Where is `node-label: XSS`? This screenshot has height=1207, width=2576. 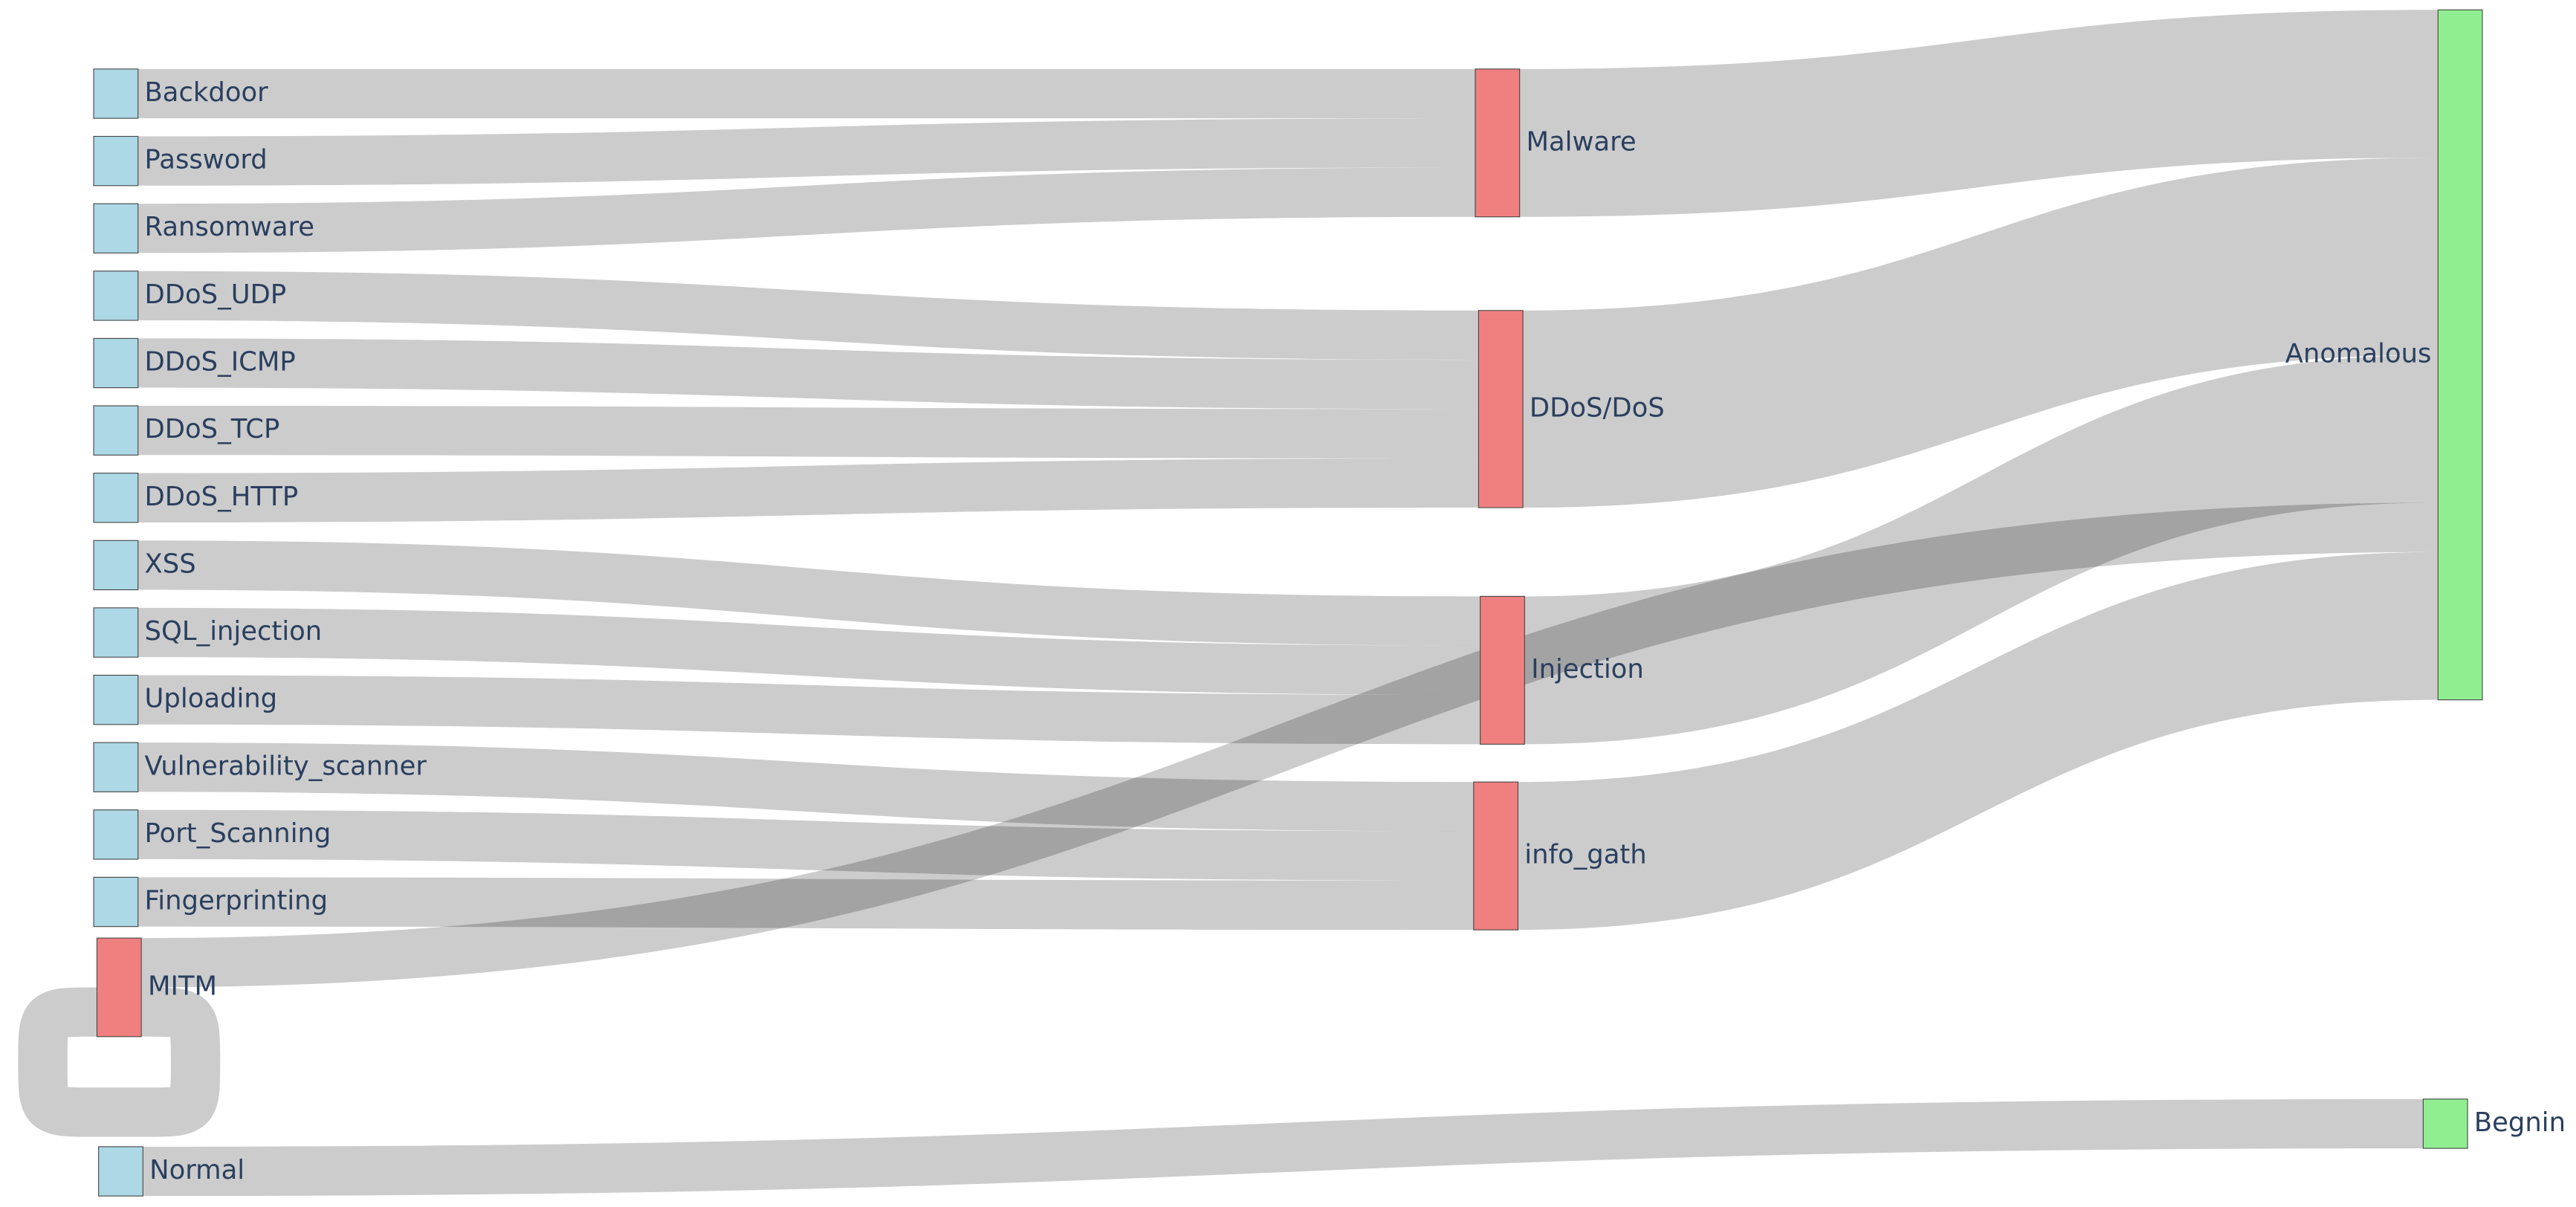 node-label: XSS is located at coordinates (170, 564).